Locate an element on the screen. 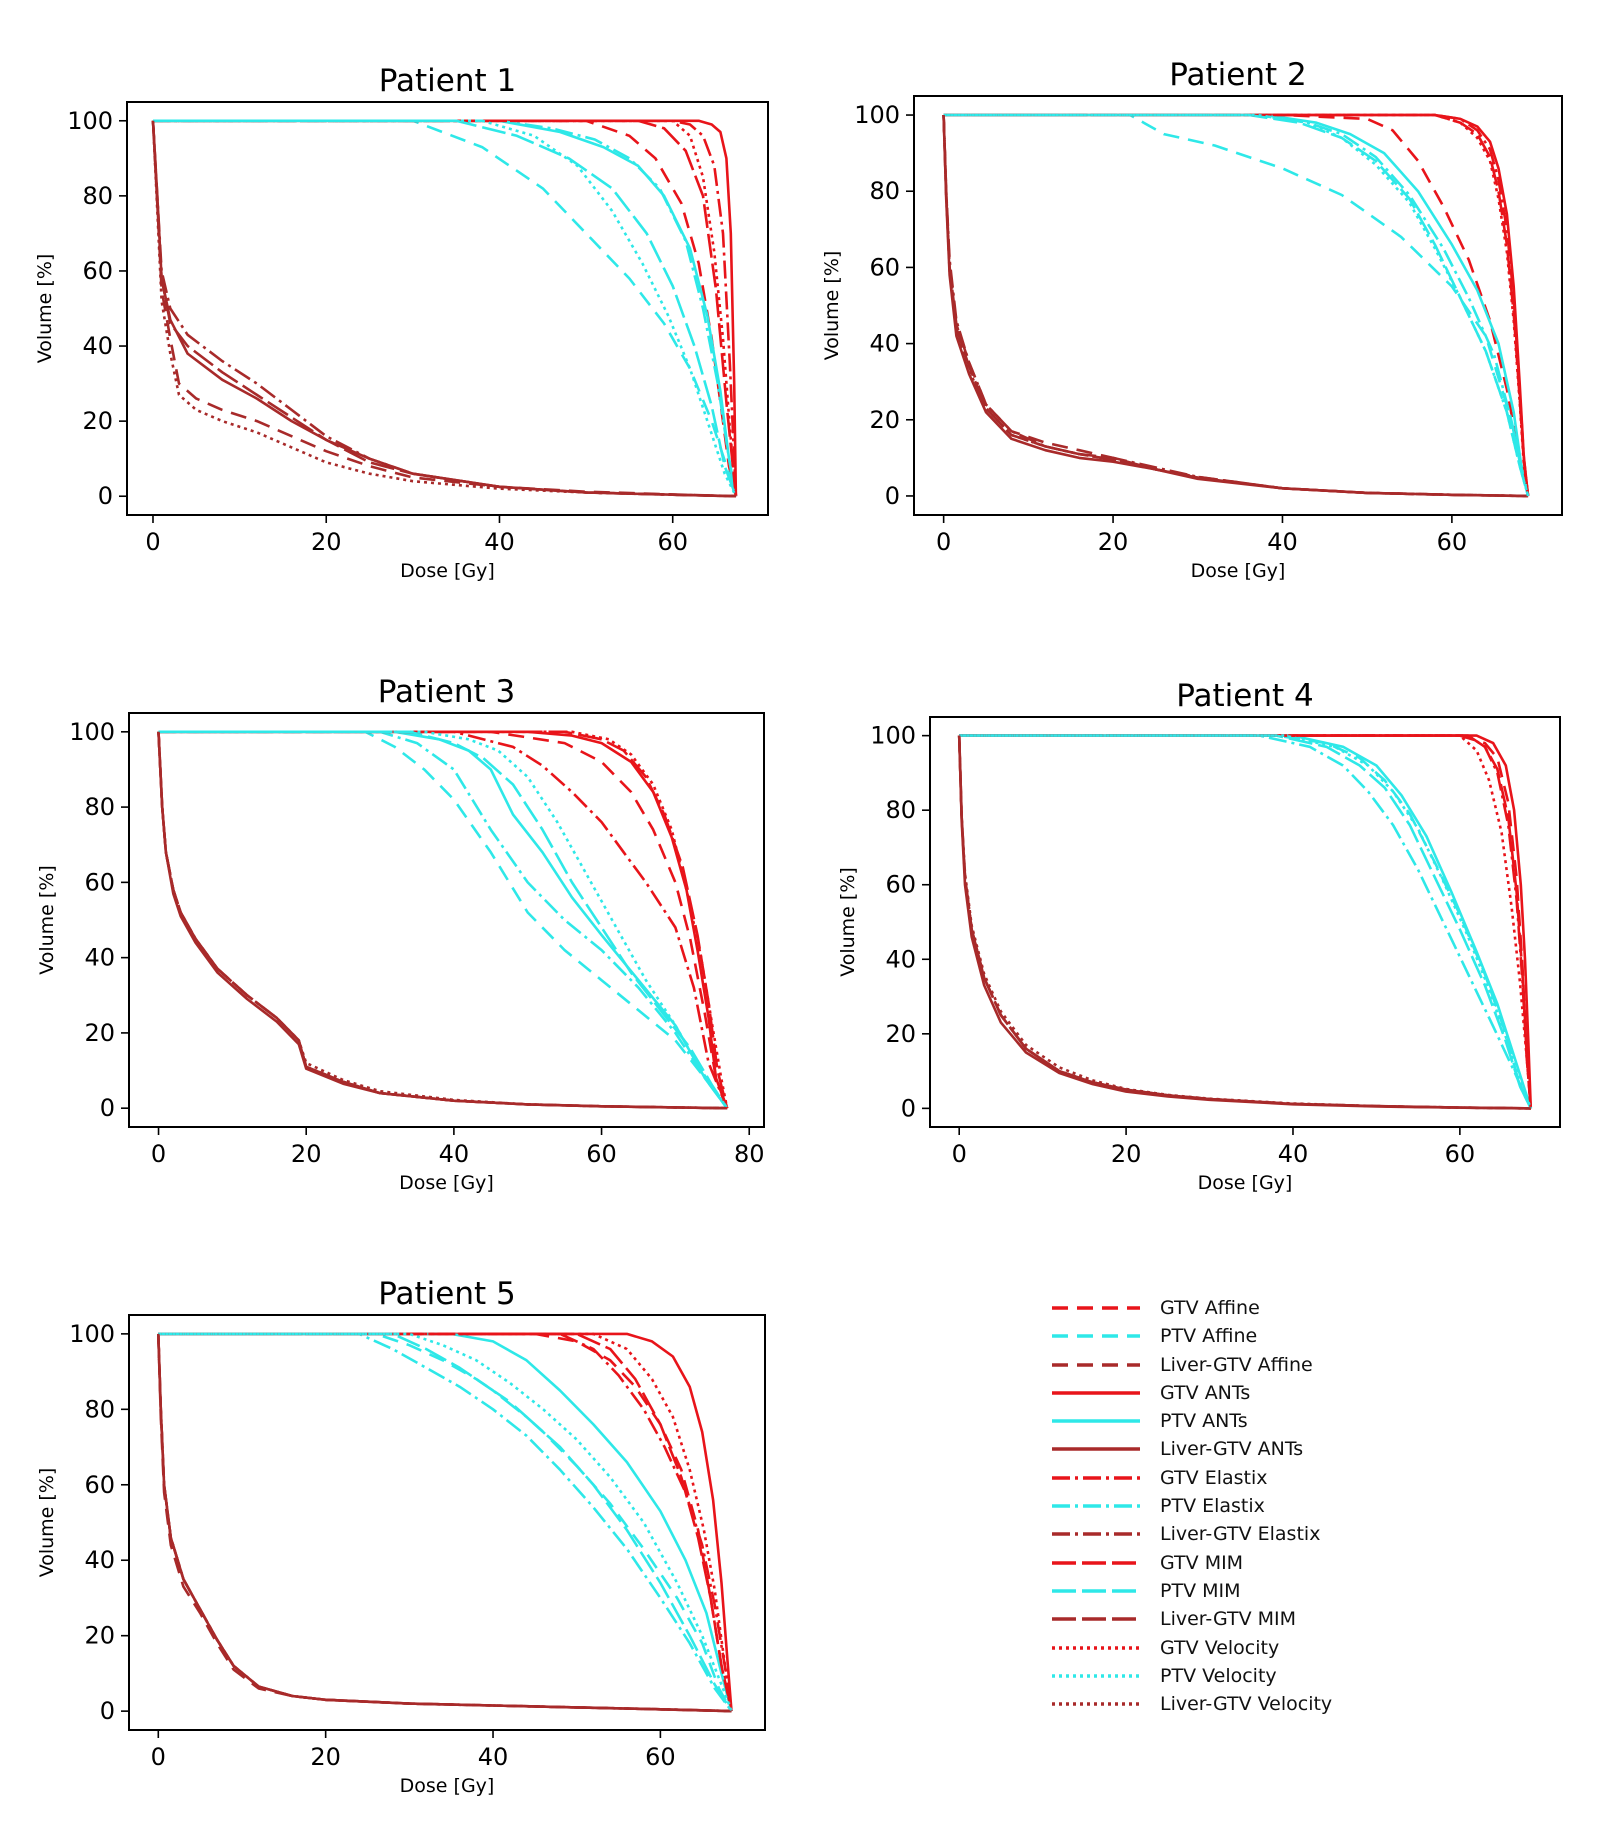 The image size is (1624, 1844). legend-item: PTV Velocity is located at coordinates (1250, 1676).